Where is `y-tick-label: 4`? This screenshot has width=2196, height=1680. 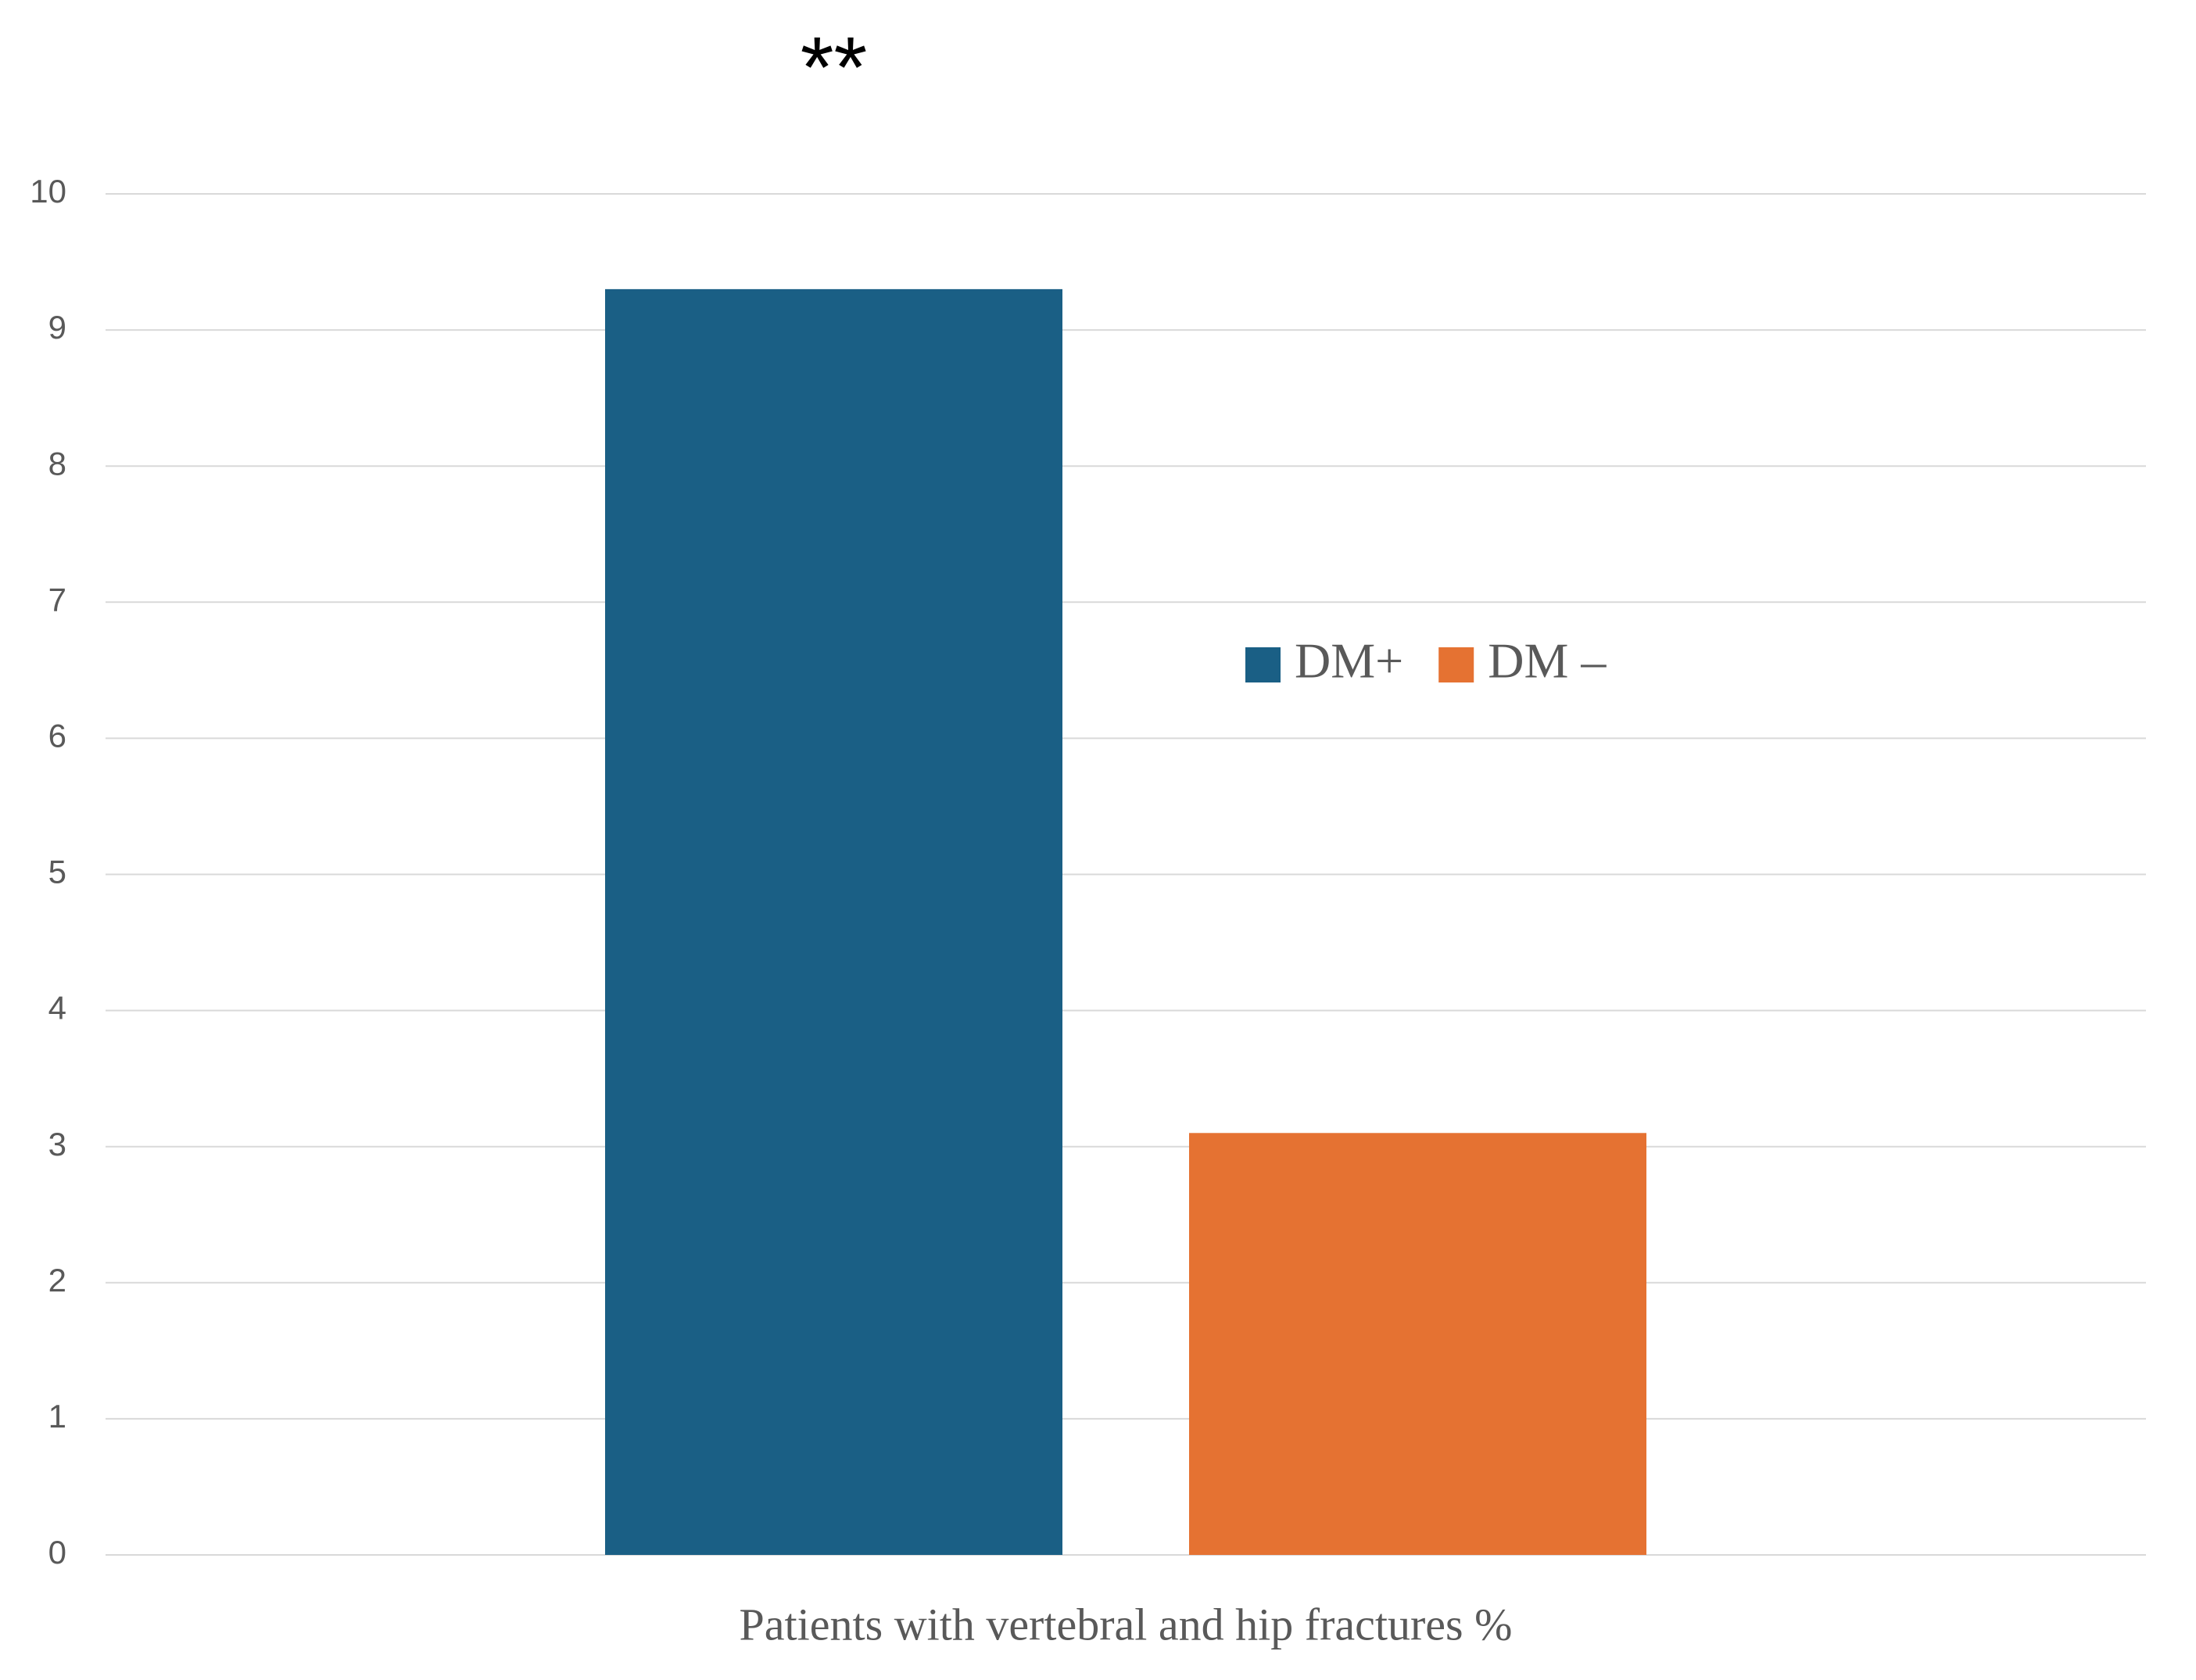
y-tick-label: 4 is located at coordinates (57, 1008).